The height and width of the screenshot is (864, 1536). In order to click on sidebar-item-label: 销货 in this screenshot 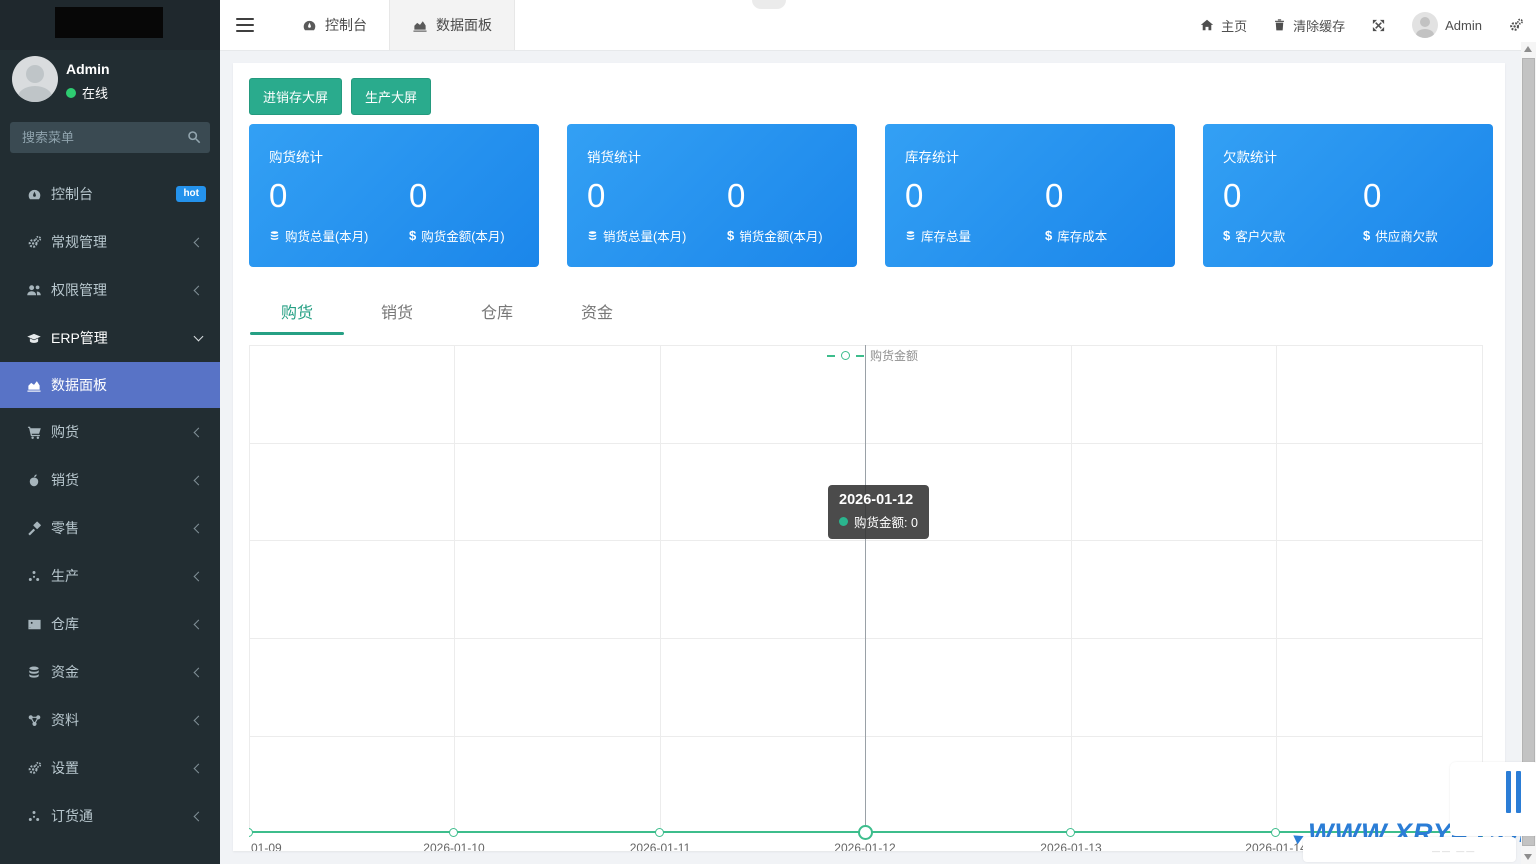, I will do `click(65, 480)`.